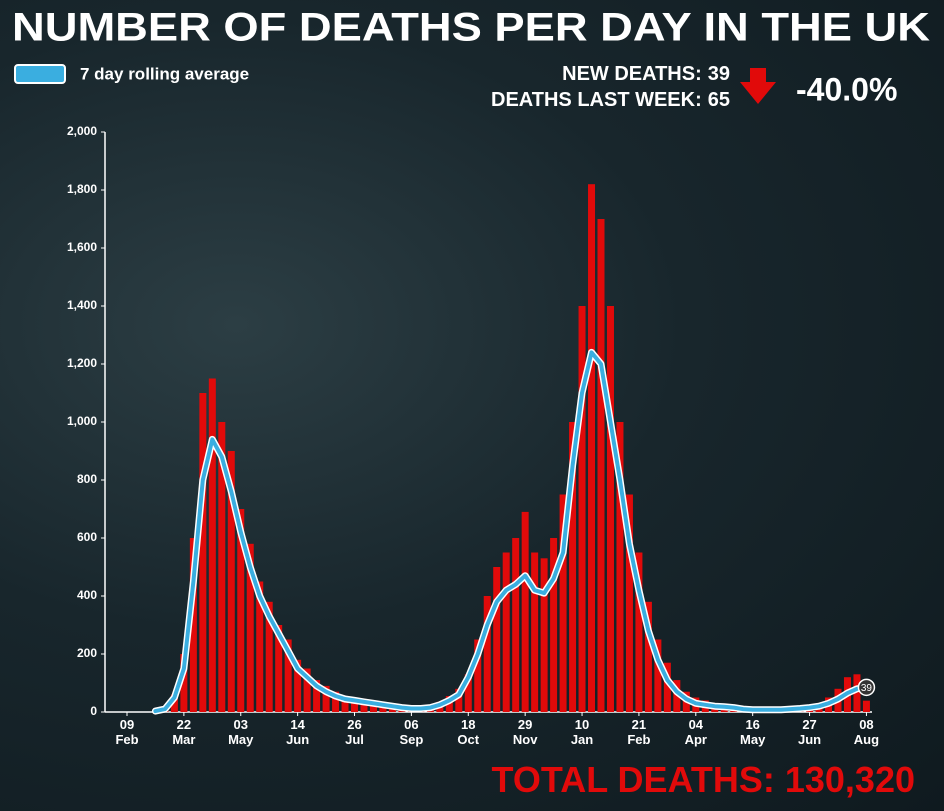  I want to click on y-tick-label: 800, so click(87, 479).